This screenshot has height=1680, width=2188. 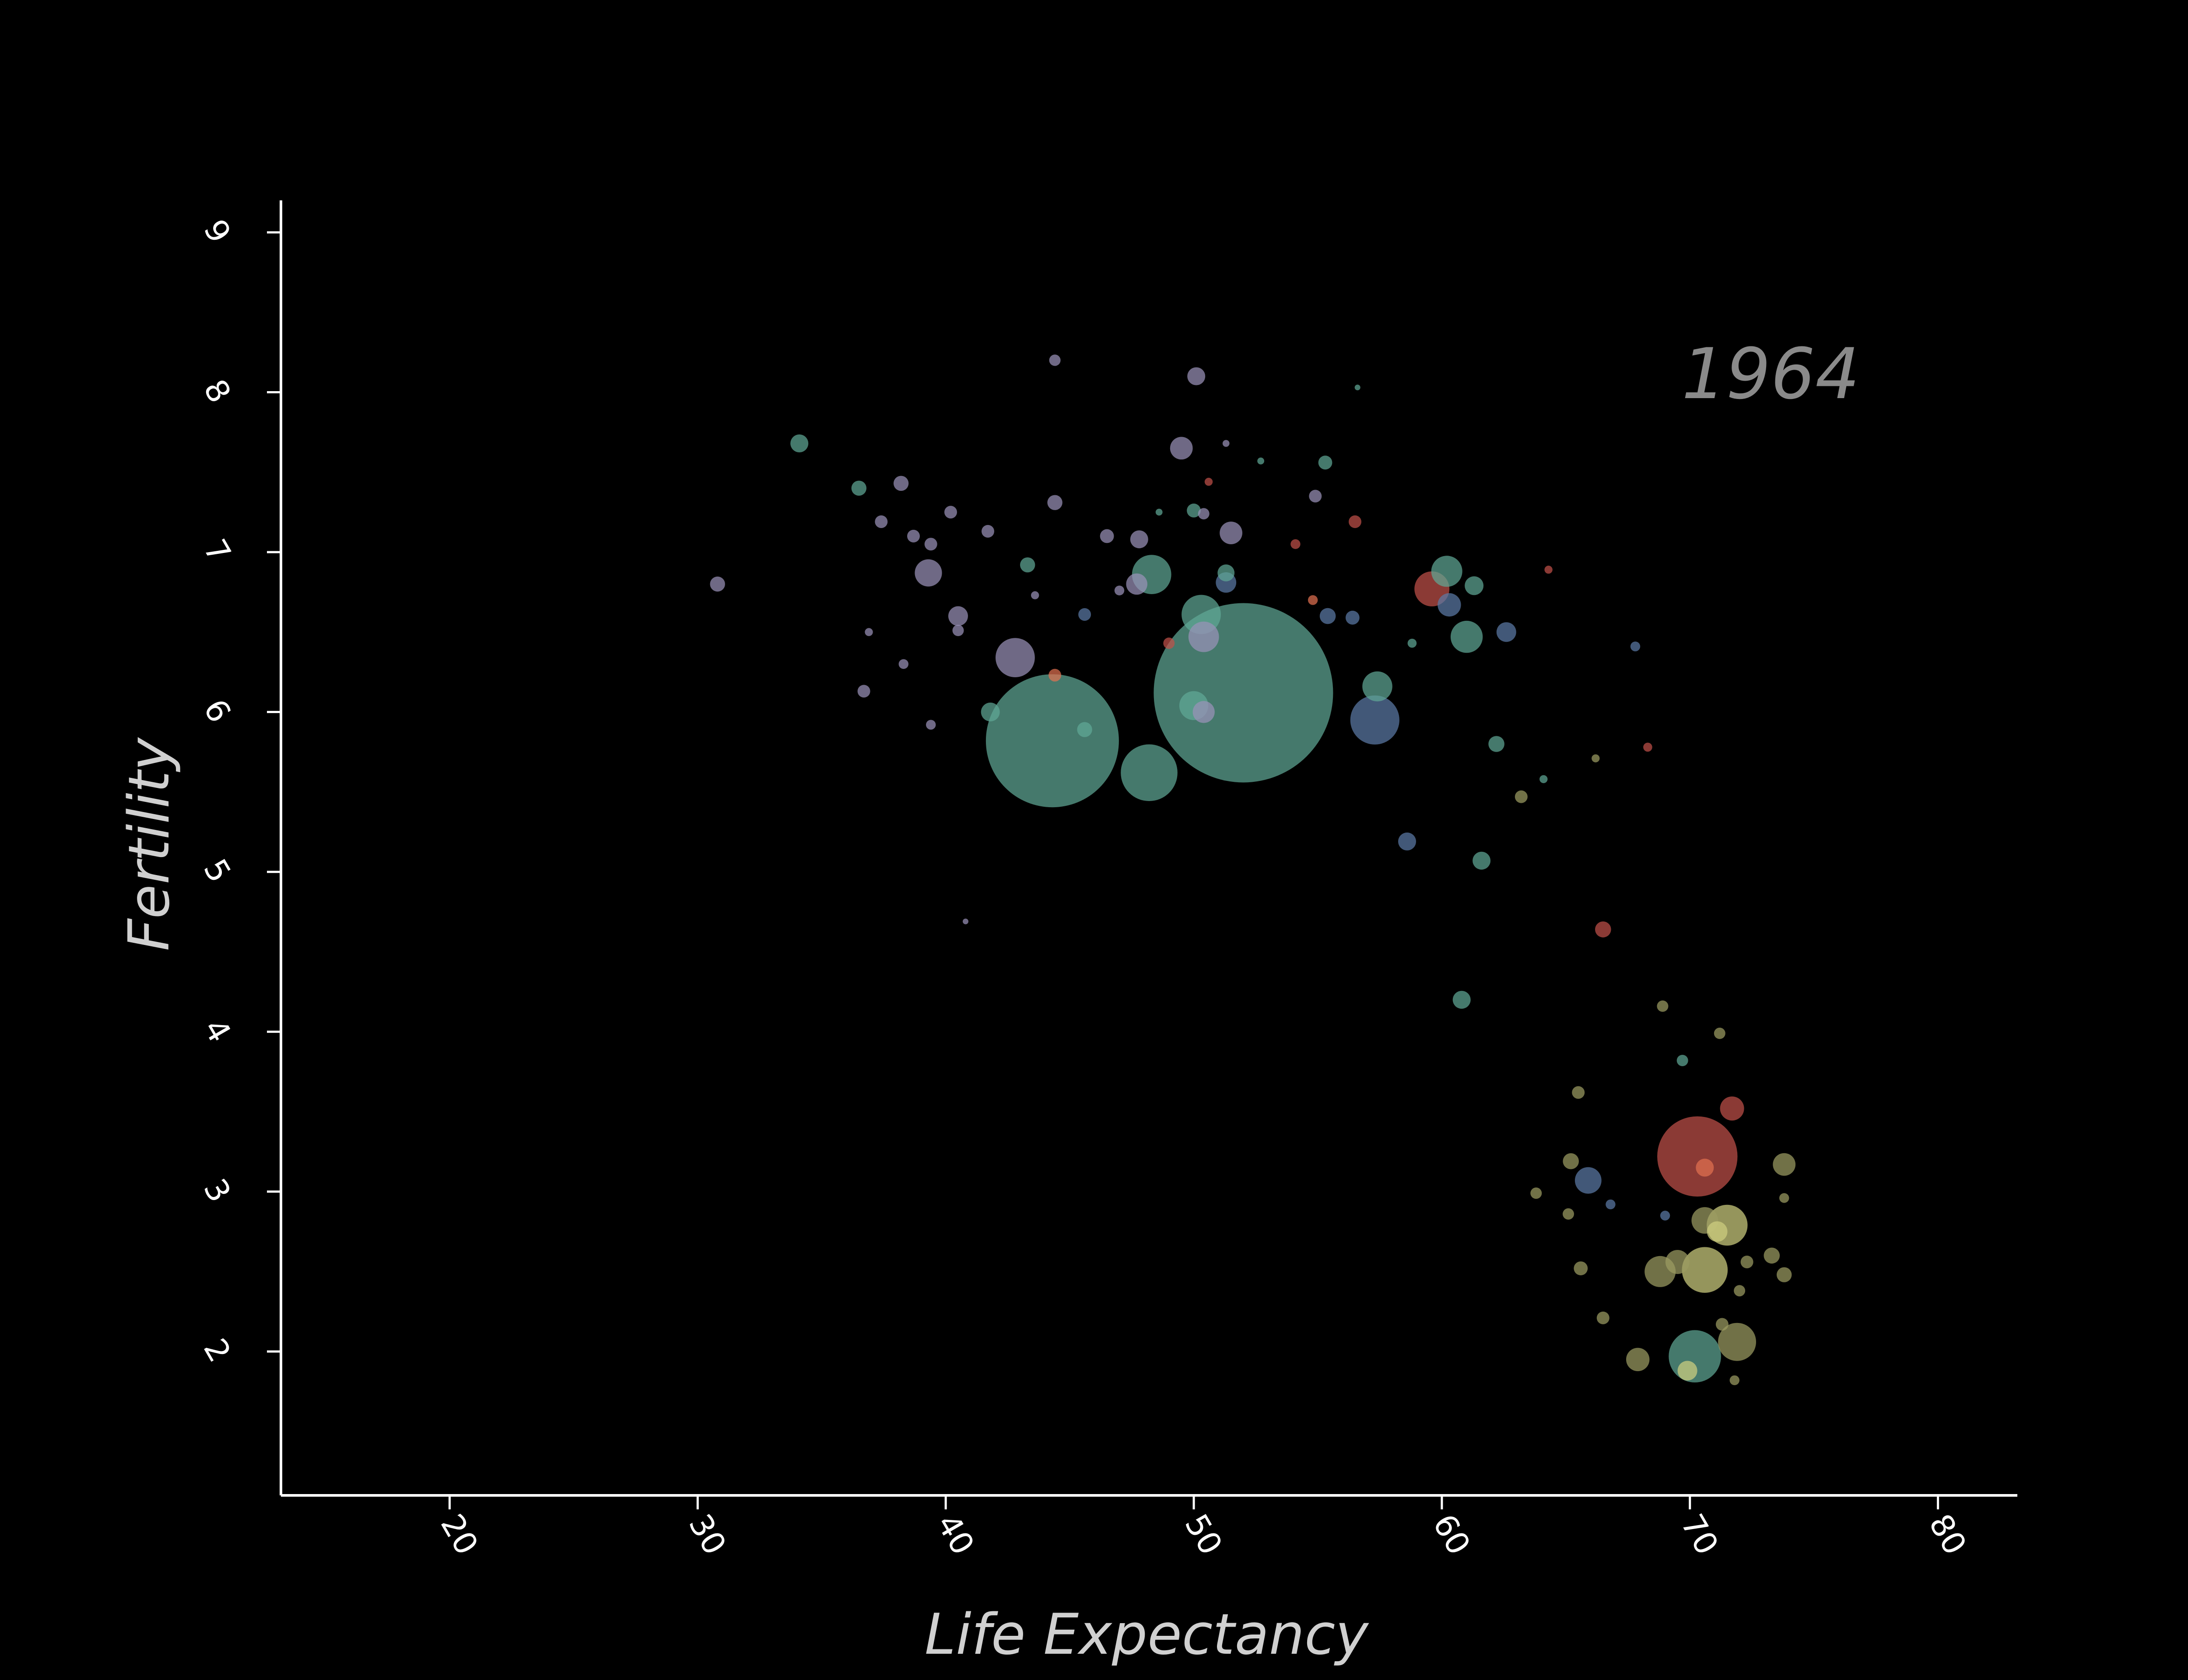 I want to click on y-axis-label: Fertility, so click(x=149, y=844).